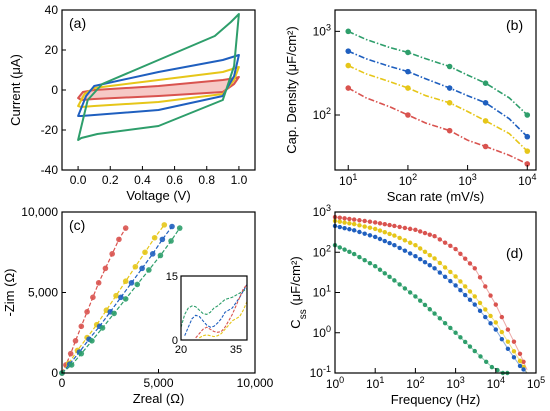 The image size is (550, 411). Describe the element at coordinates (298, 292) in the screenshot. I see `y-axis-title-d: Css (μF/cm²)` at that location.